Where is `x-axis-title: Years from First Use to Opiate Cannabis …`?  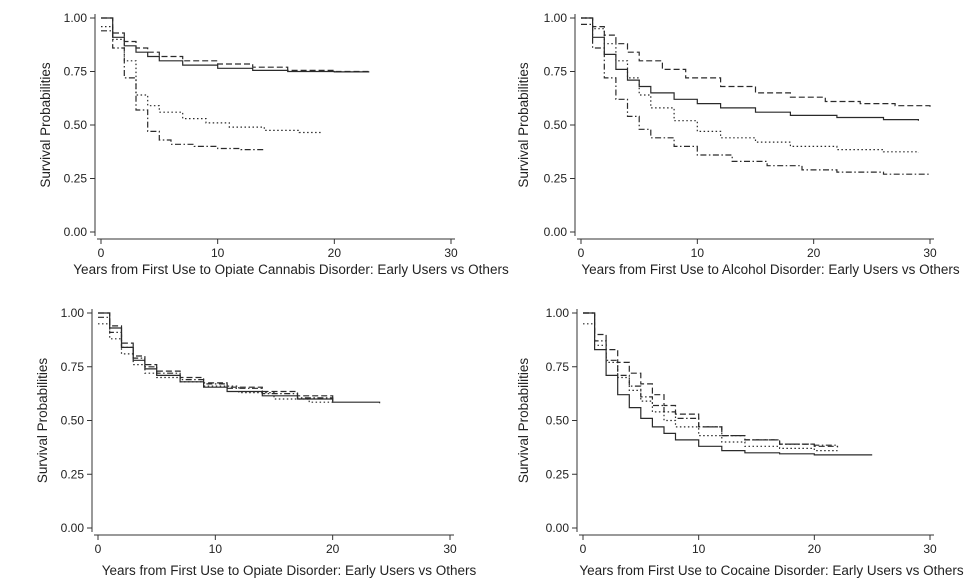
x-axis-title: Years from First Use to Opiate Cannabis … is located at coordinates (291, 269).